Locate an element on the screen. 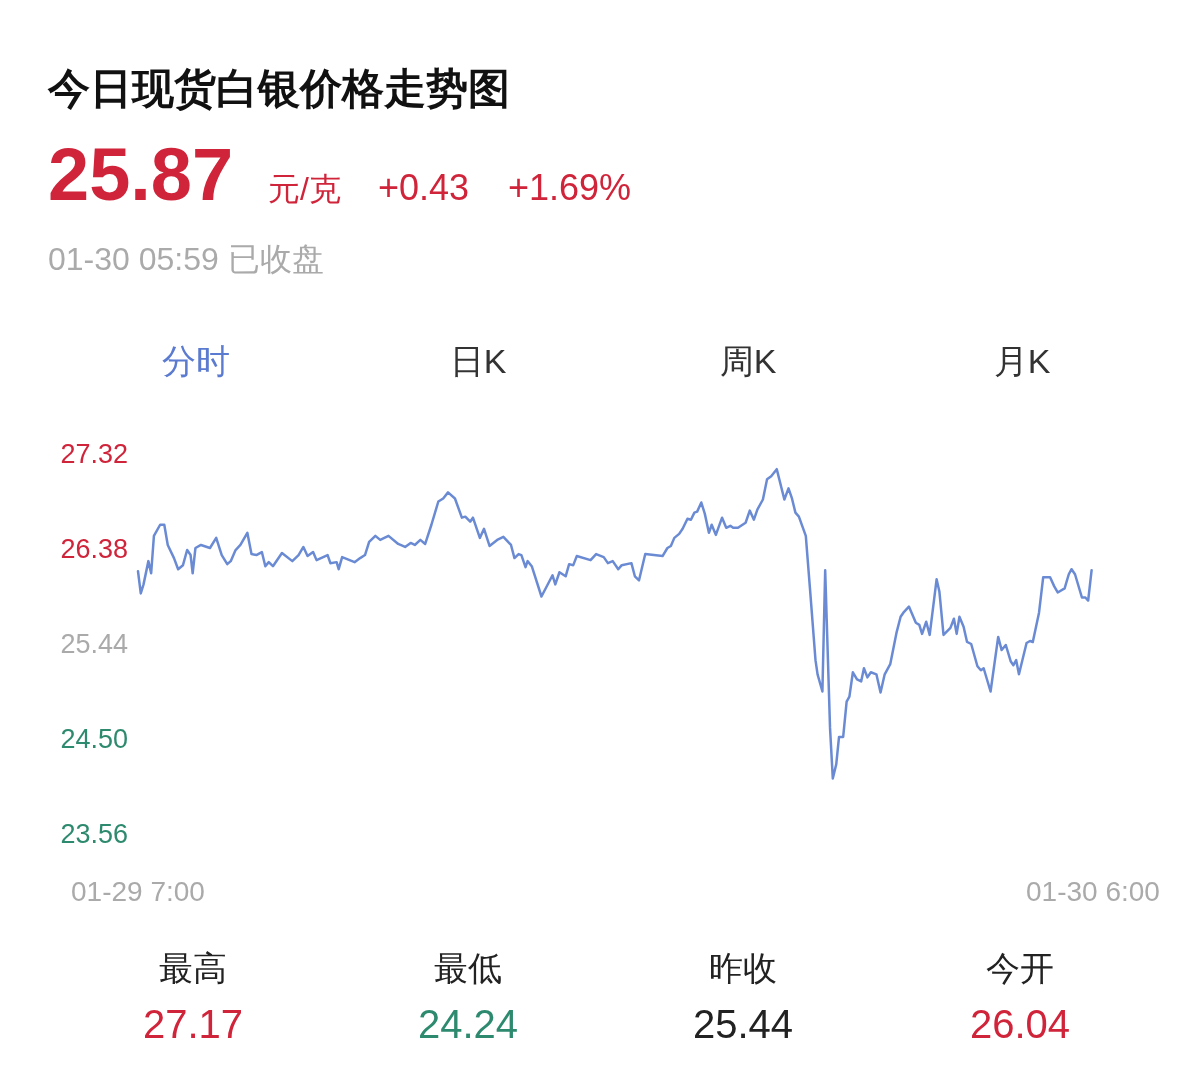 This screenshot has width=1196, height=1080. x-tick-label: 01-30 6:00 is located at coordinates (1093, 891).